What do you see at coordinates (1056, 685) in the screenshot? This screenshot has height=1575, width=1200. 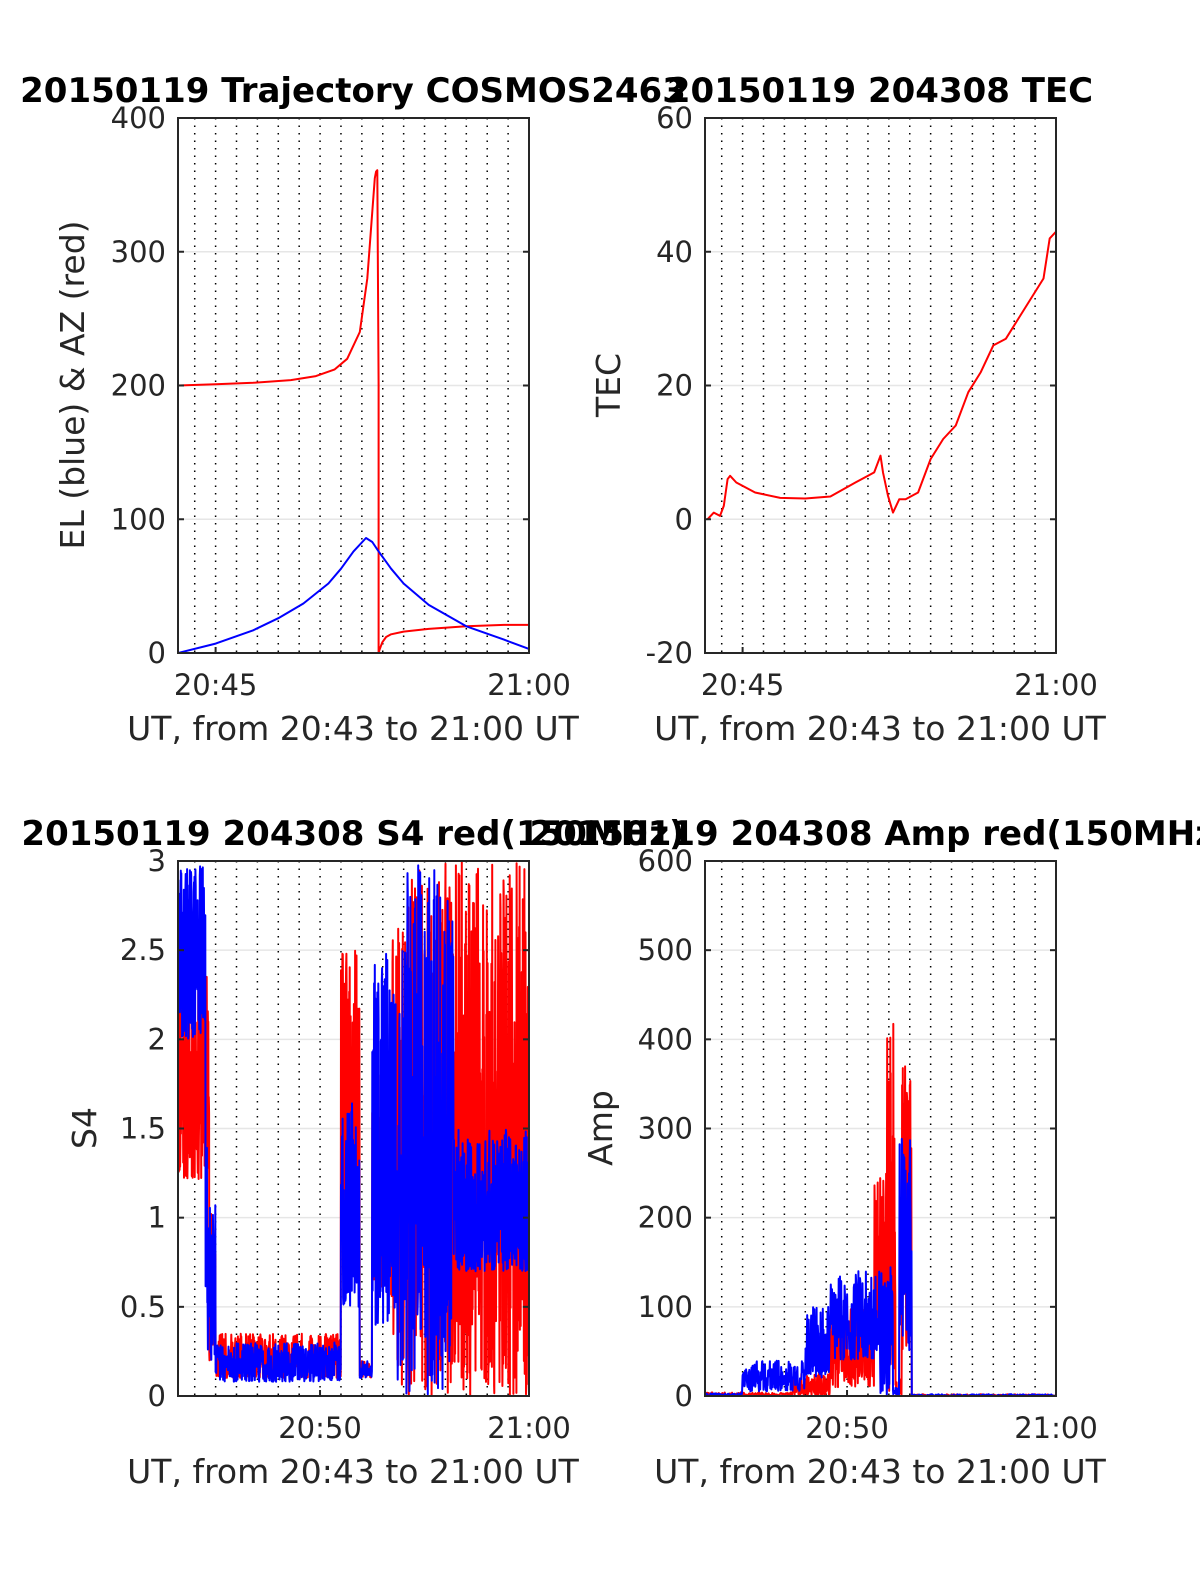 I see `tec-xtick-label: 21:00` at bounding box center [1056, 685].